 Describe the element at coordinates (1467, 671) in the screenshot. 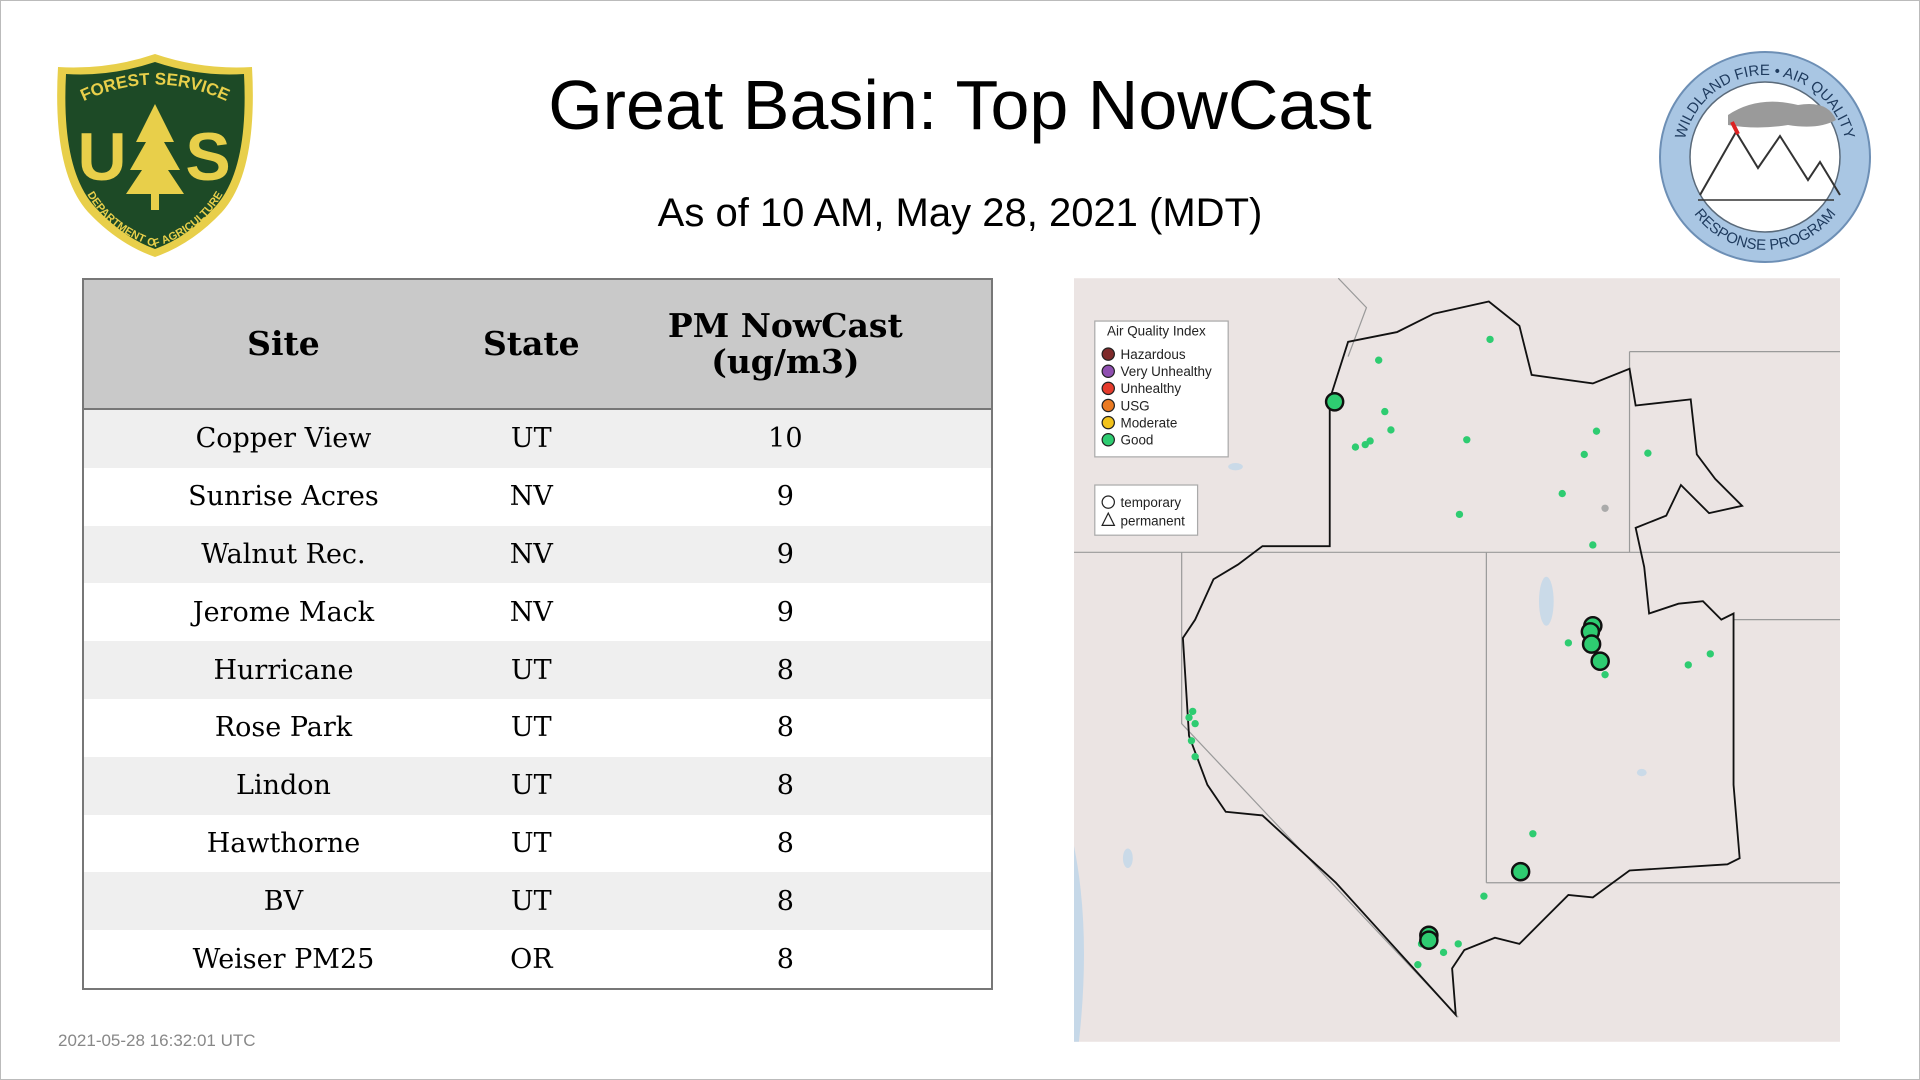

I see `large-site-markers` at that location.